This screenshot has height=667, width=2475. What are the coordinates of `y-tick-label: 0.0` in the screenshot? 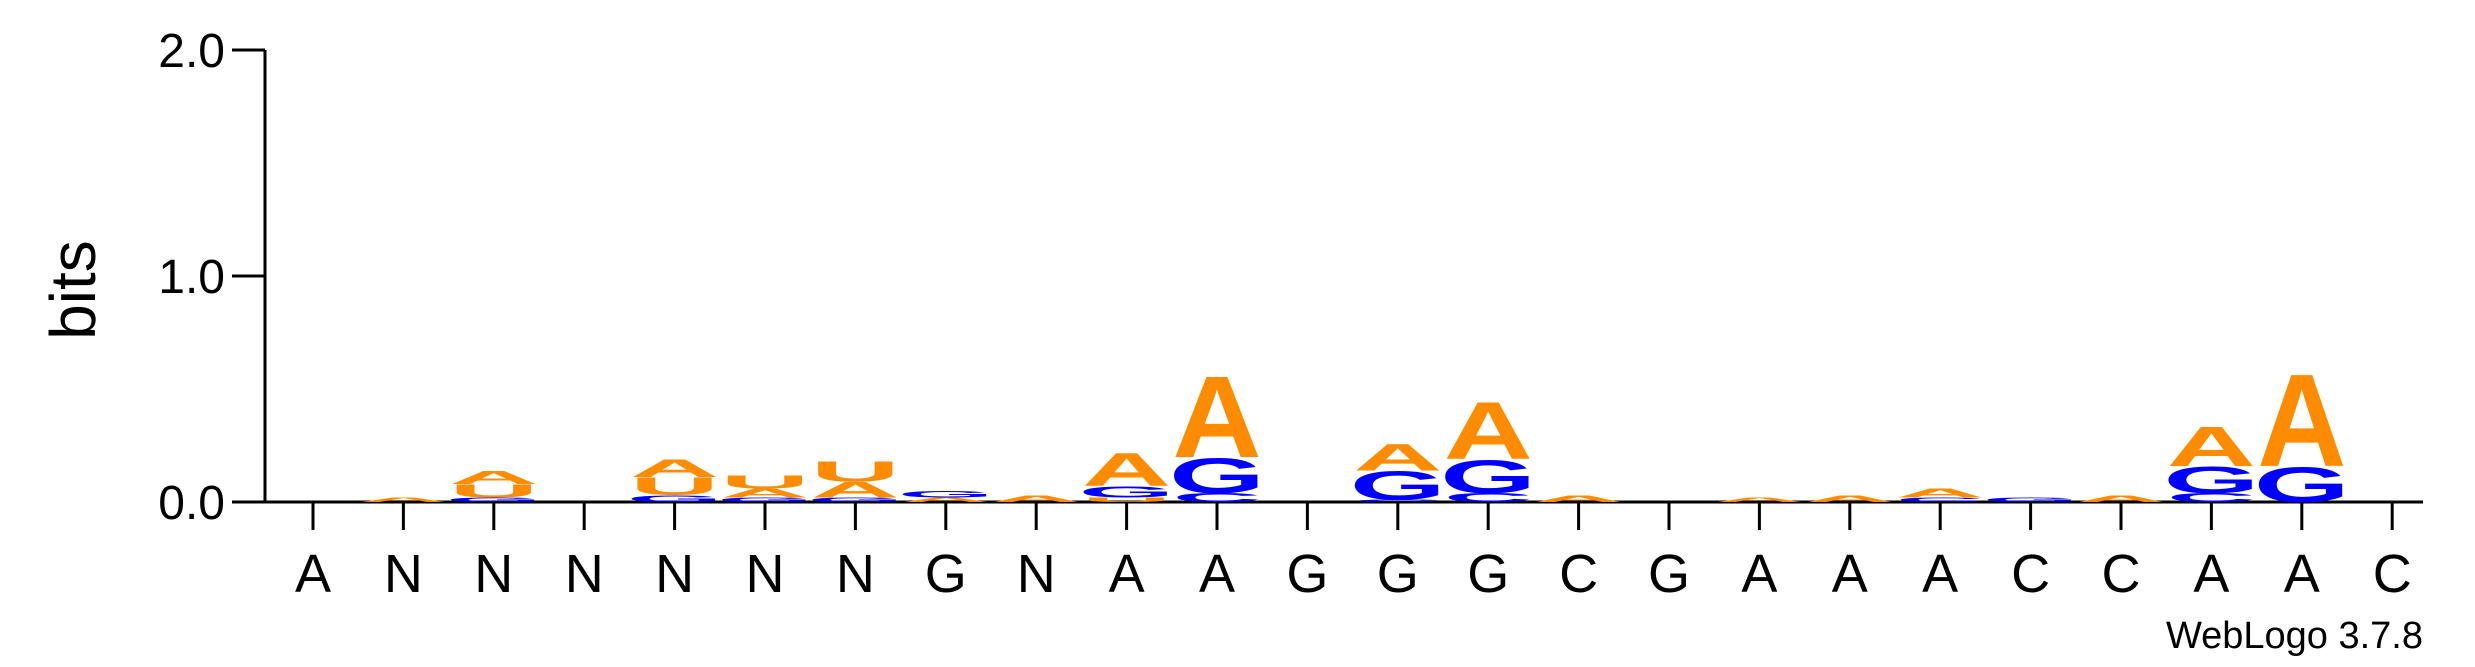 It's located at (191, 503).